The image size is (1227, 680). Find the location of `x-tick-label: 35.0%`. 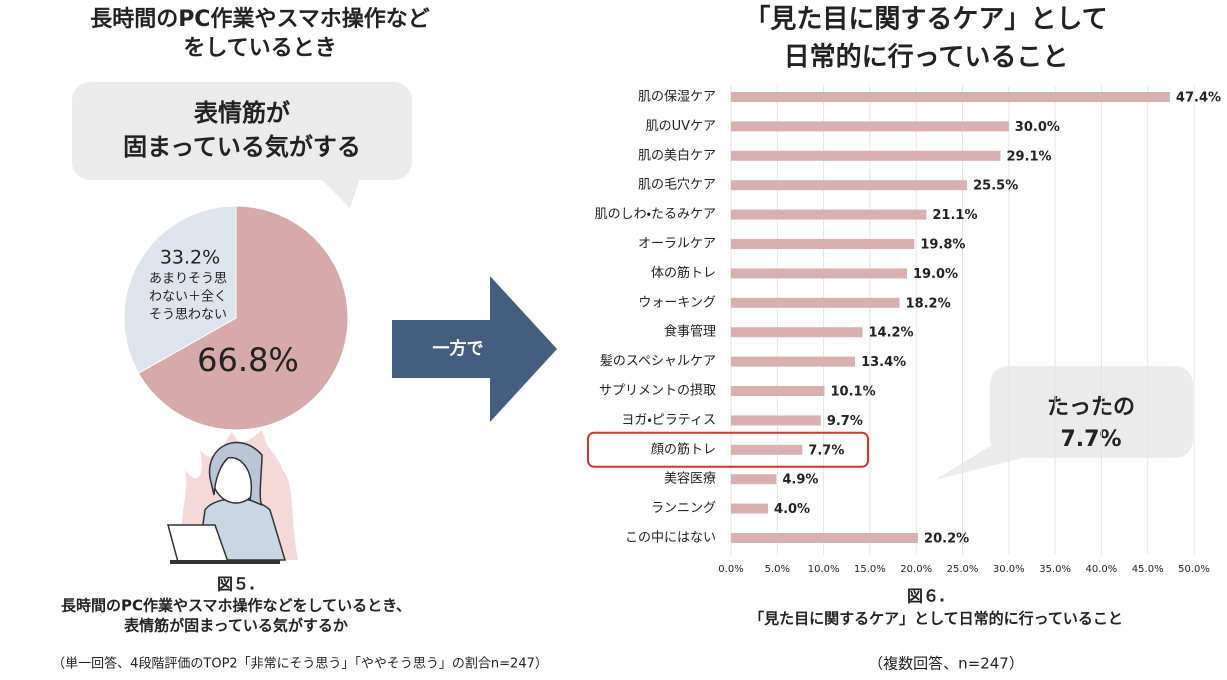

x-tick-label: 35.0% is located at coordinates (1055, 569).